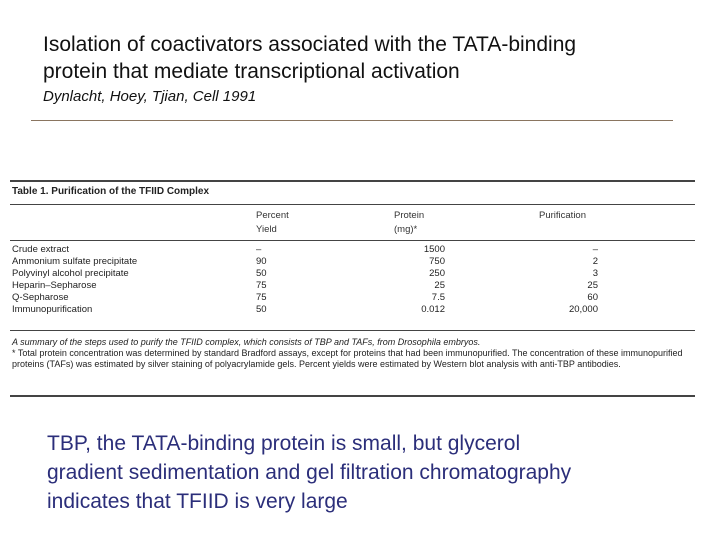 Image resolution: width=720 pixels, height=540 pixels. I want to click on column-header-yield-line-1: Percent, so click(272, 215).